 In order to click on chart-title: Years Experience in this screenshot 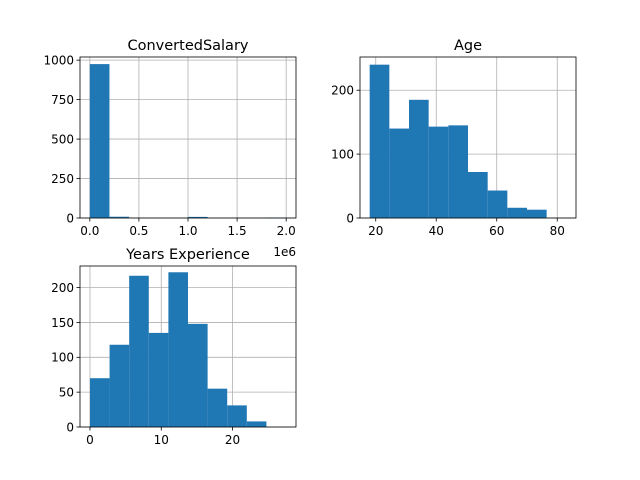, I will do `click(187, 255)`.